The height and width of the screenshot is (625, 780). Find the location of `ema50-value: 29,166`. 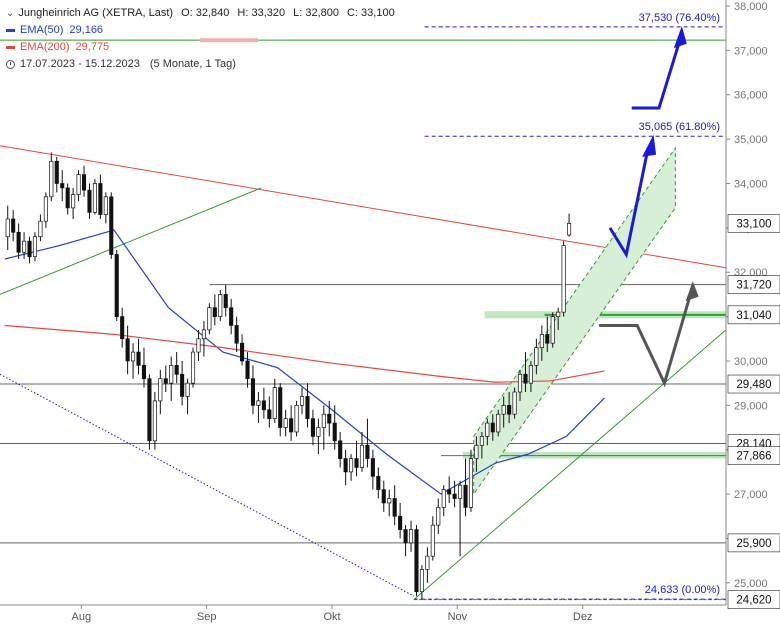

ema50-value: 29,166 is located at coordinates (86, 30).